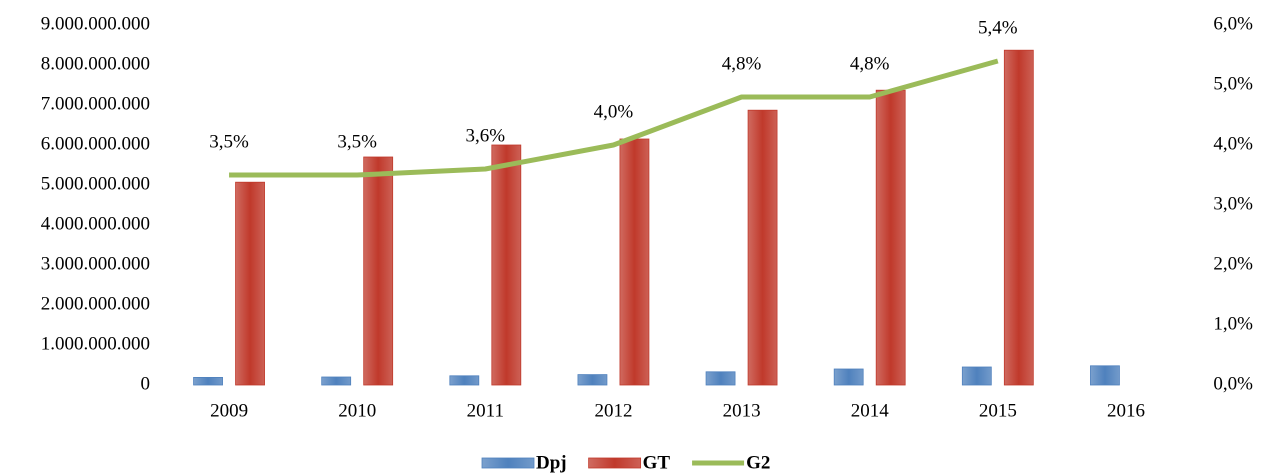 The height and width of the screenshot is (475, 1263). Describe the element at coordinates (1233, 143) in the screenshot. I see `y2-tick-label: 4,0%` at that location.